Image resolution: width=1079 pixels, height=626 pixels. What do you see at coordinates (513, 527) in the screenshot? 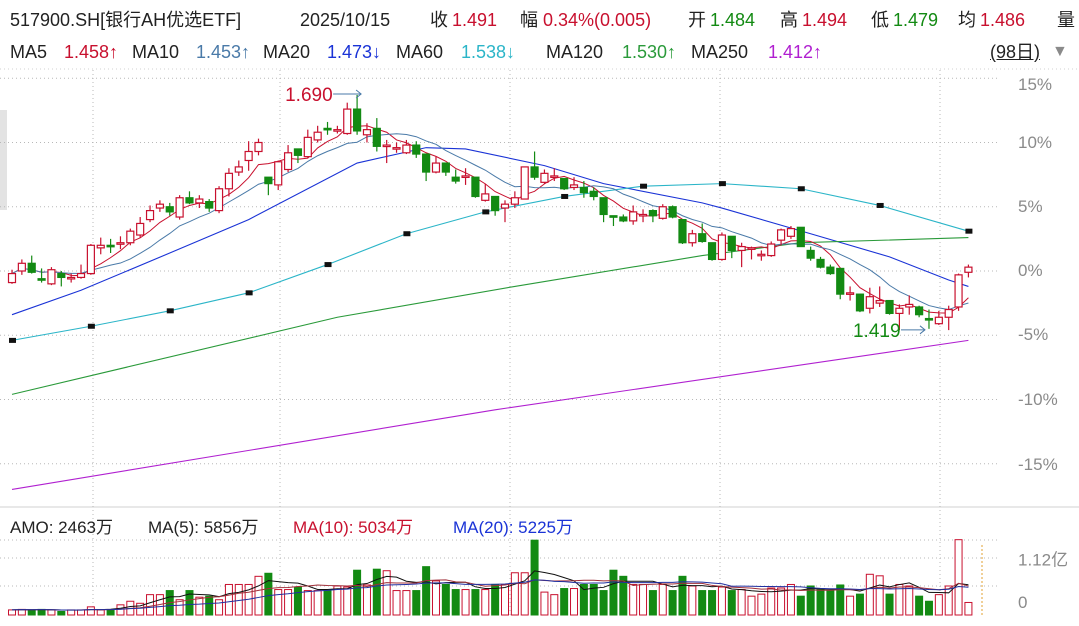
I see `vol-ma20-value: MA(20): 5225万` at bounding box center [513, 527].